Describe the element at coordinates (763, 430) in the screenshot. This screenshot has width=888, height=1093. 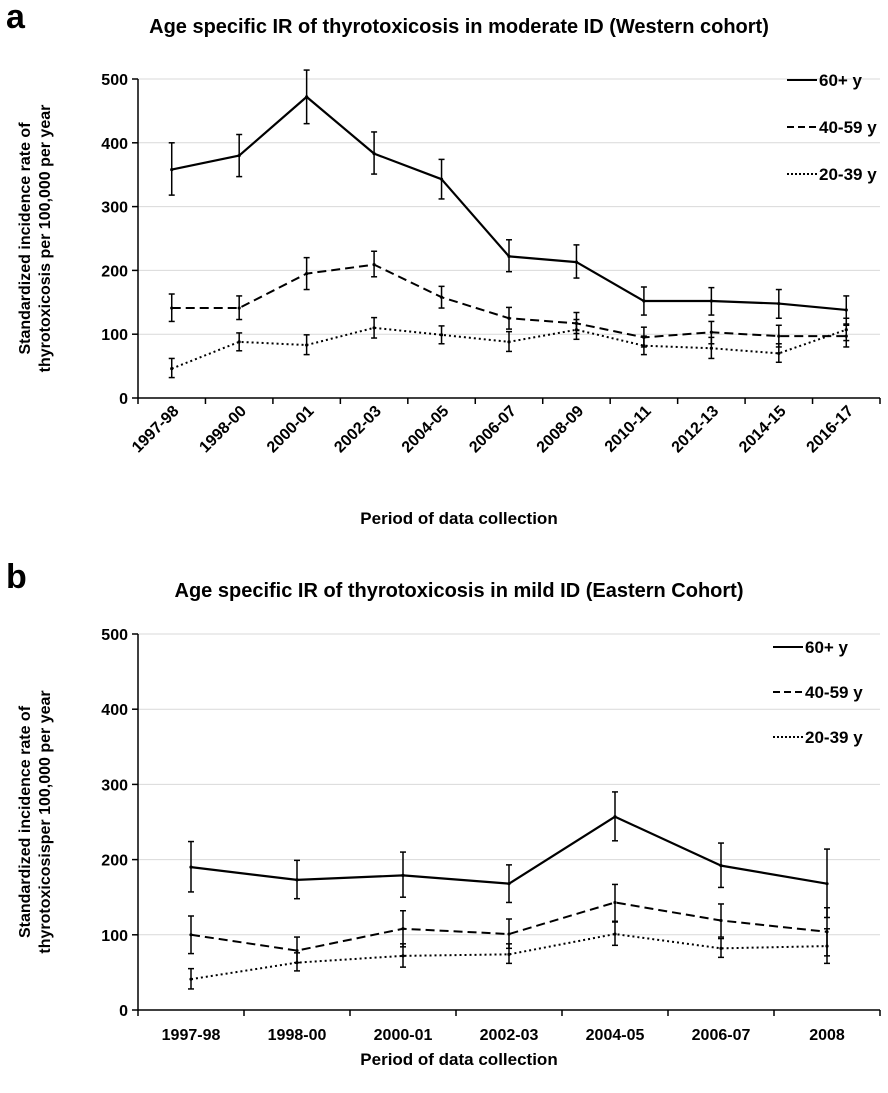
I see `x-tick-label: 2014-15` at that location.